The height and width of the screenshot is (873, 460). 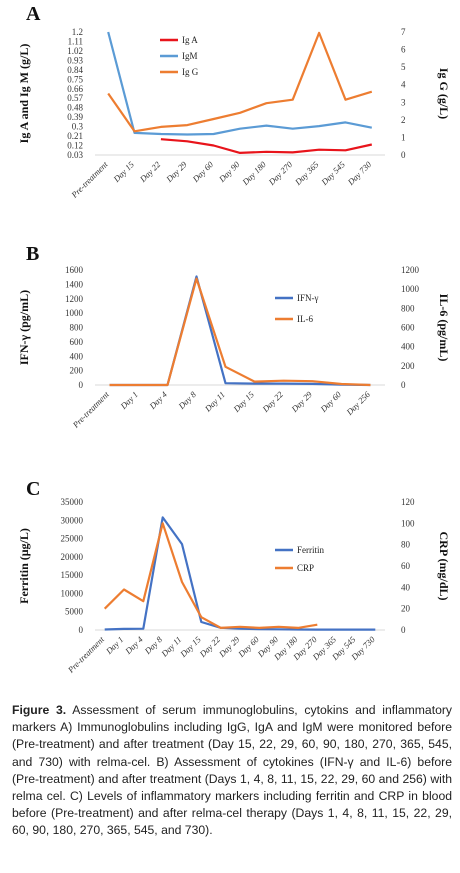 What do you see at coordinates (310, 550) in the screenshot?
I see `legend-label: Ferritin` at bounding box center [310, 550].